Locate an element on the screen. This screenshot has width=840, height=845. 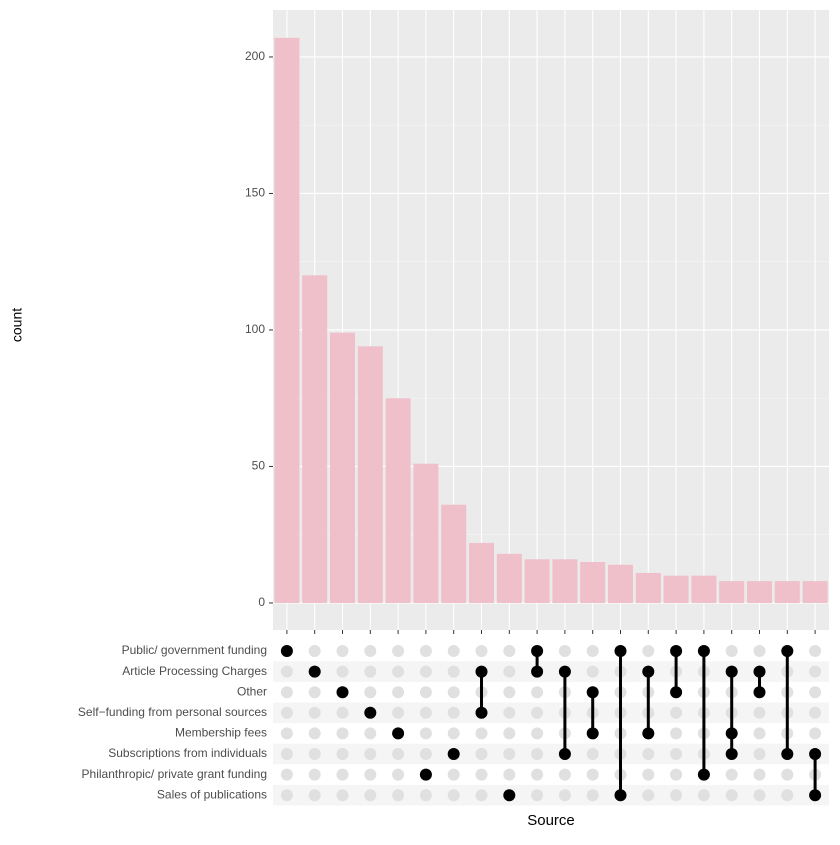
set-label: Sales of publications is located at coordinates (212, 794).